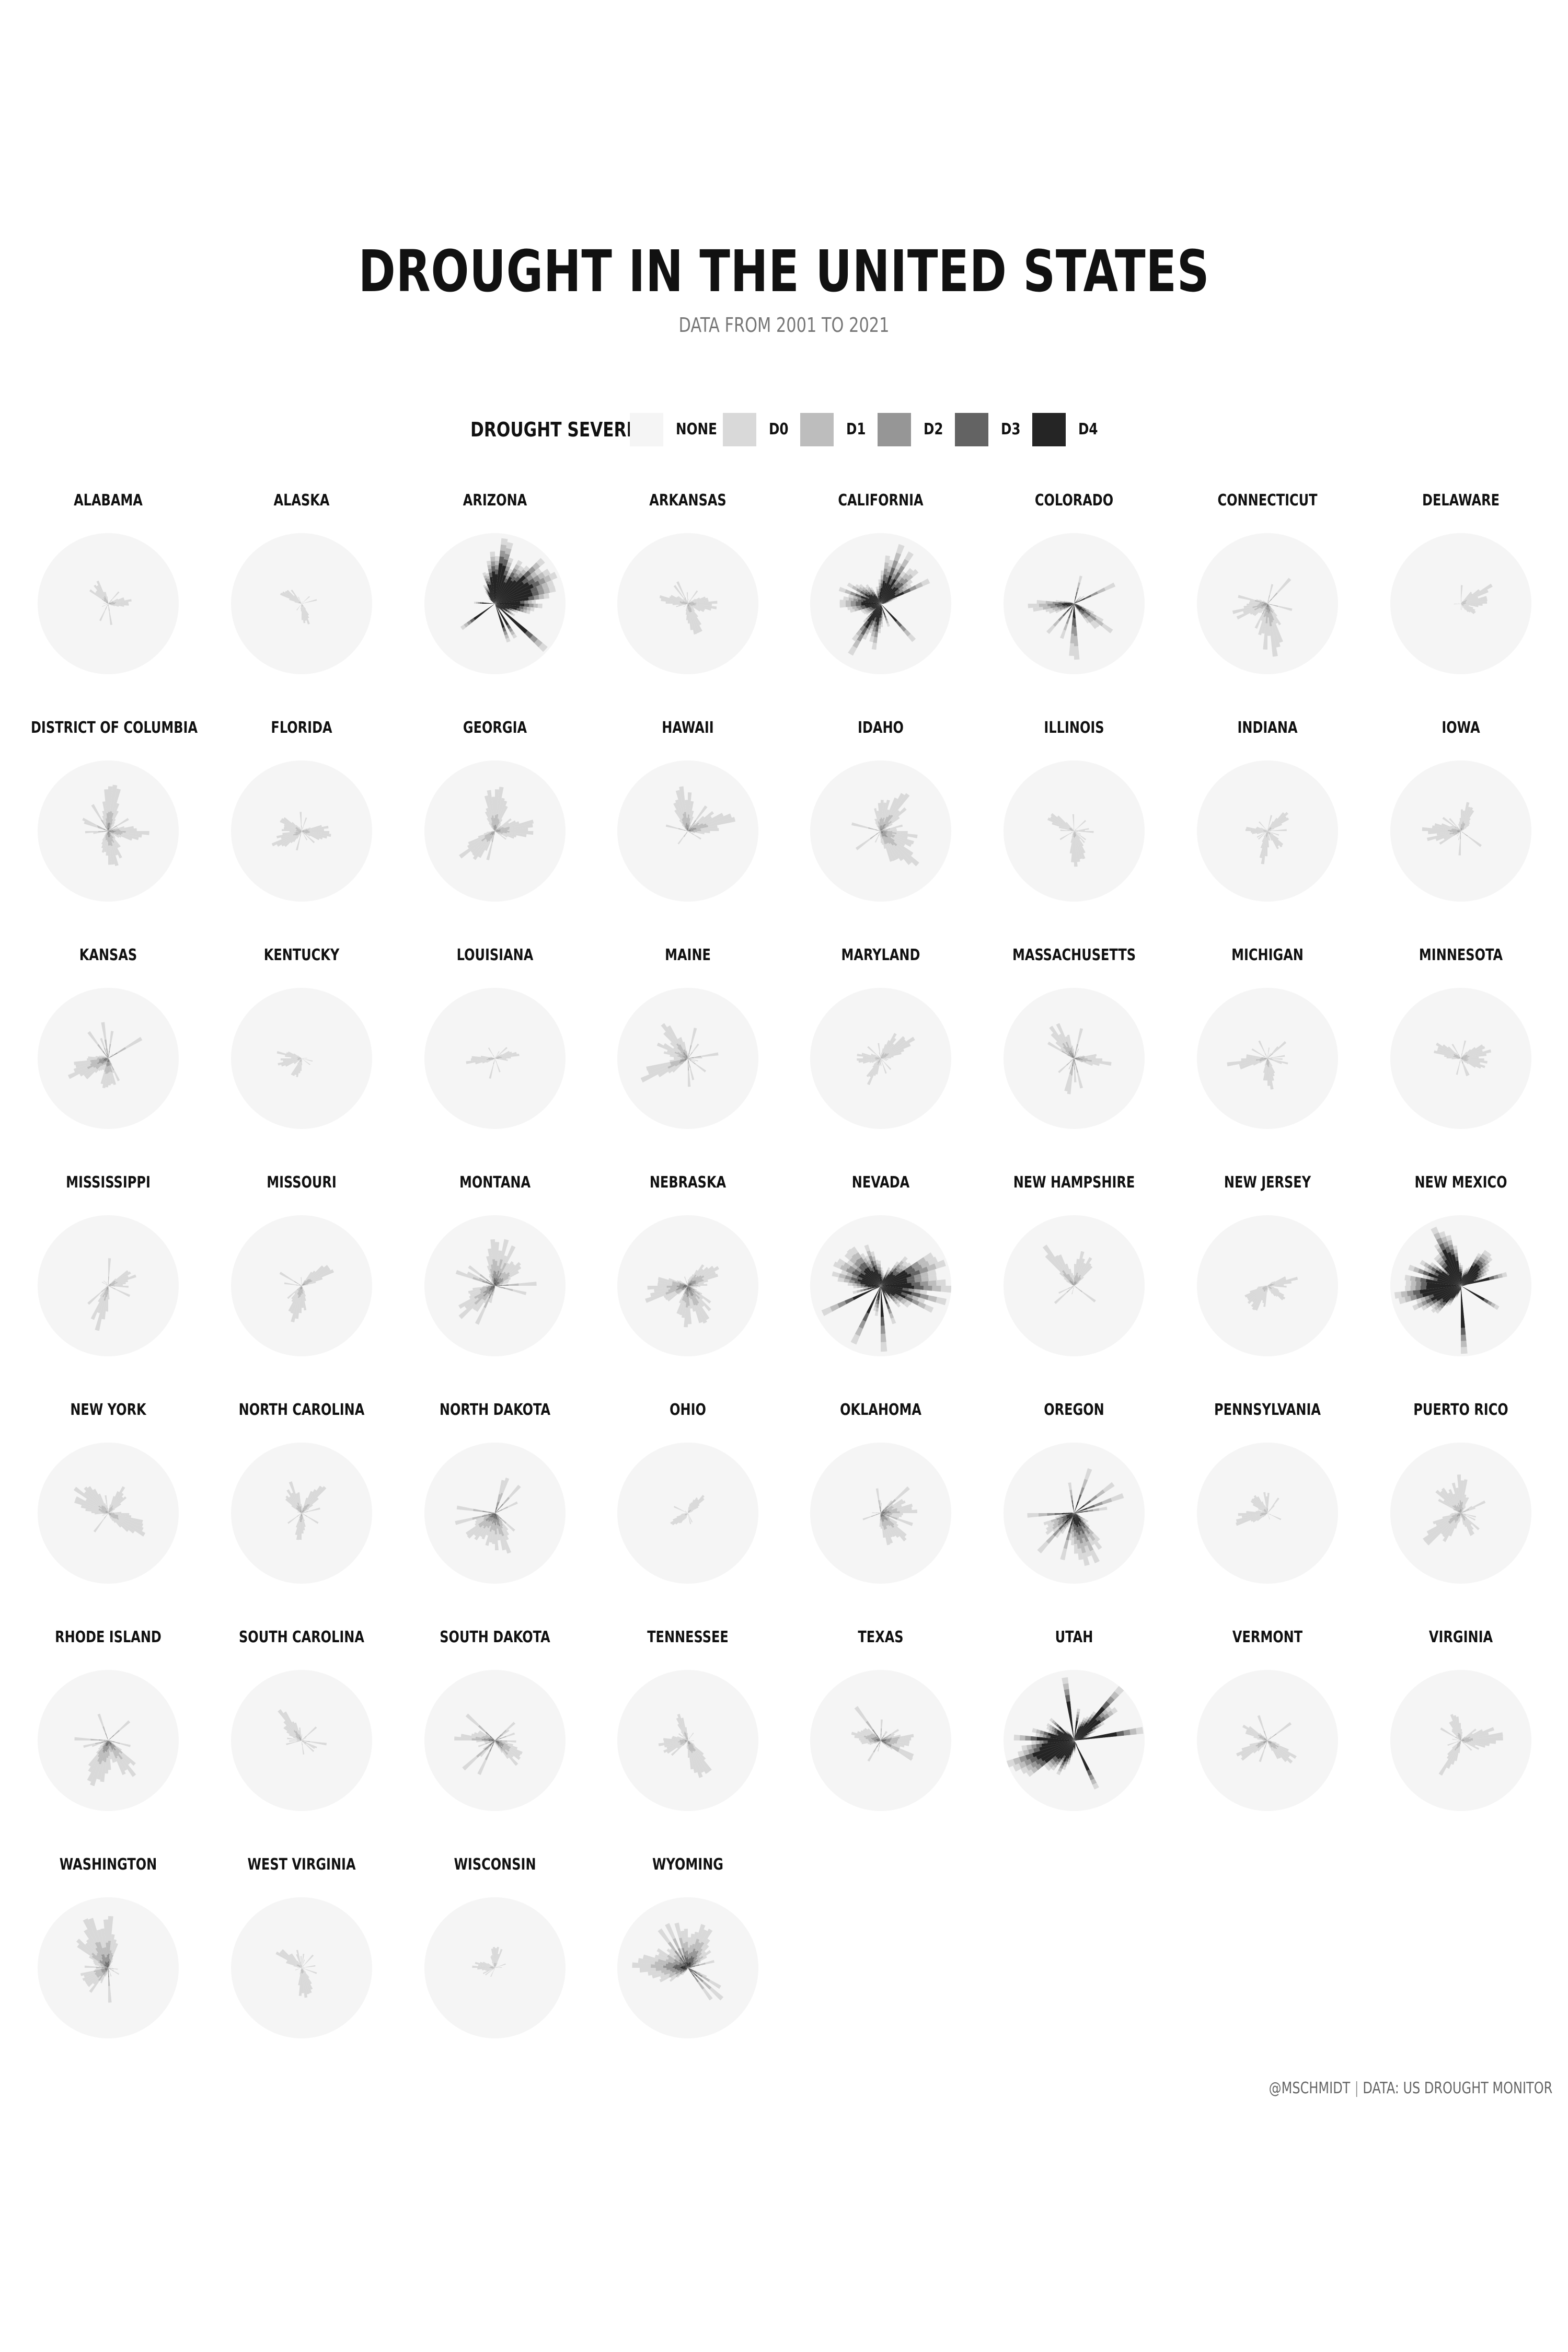 The image size is (1568, 2352). Describe the element at coordinates (779, 429) in the screenshot. I see `legend-label-d0: D0` at that location.